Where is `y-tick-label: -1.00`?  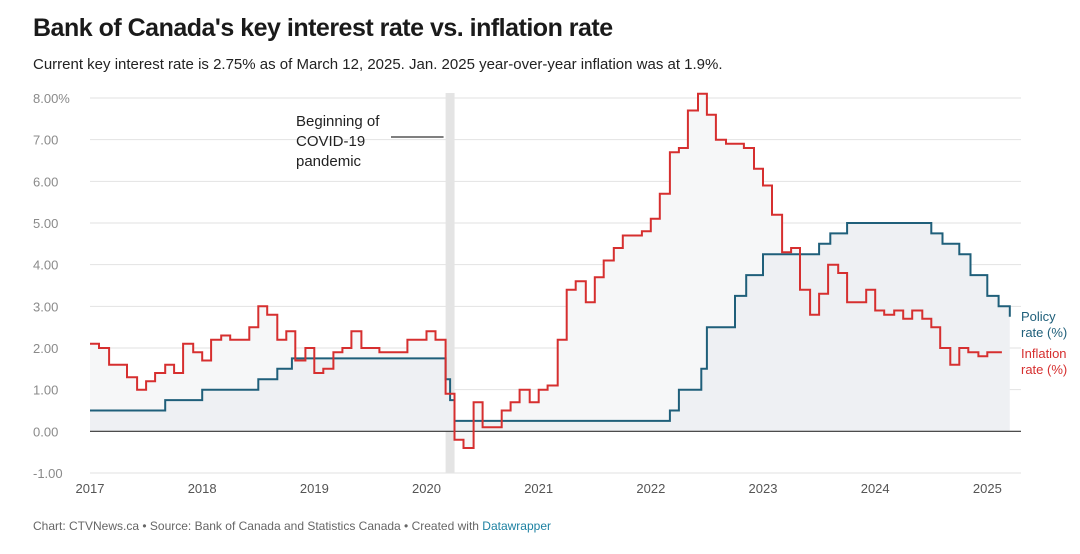 y-tick-label: -1.00 is located at coordinates (48, 473).